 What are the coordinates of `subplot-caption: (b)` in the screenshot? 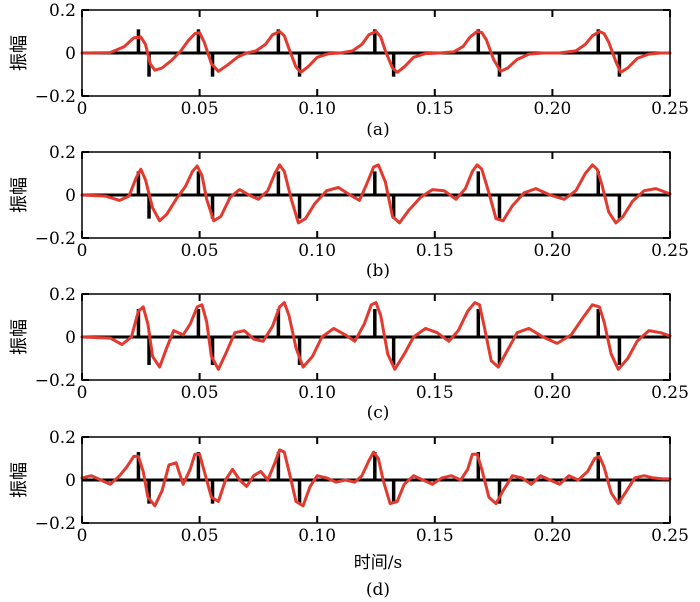 It's located at (378, 271).